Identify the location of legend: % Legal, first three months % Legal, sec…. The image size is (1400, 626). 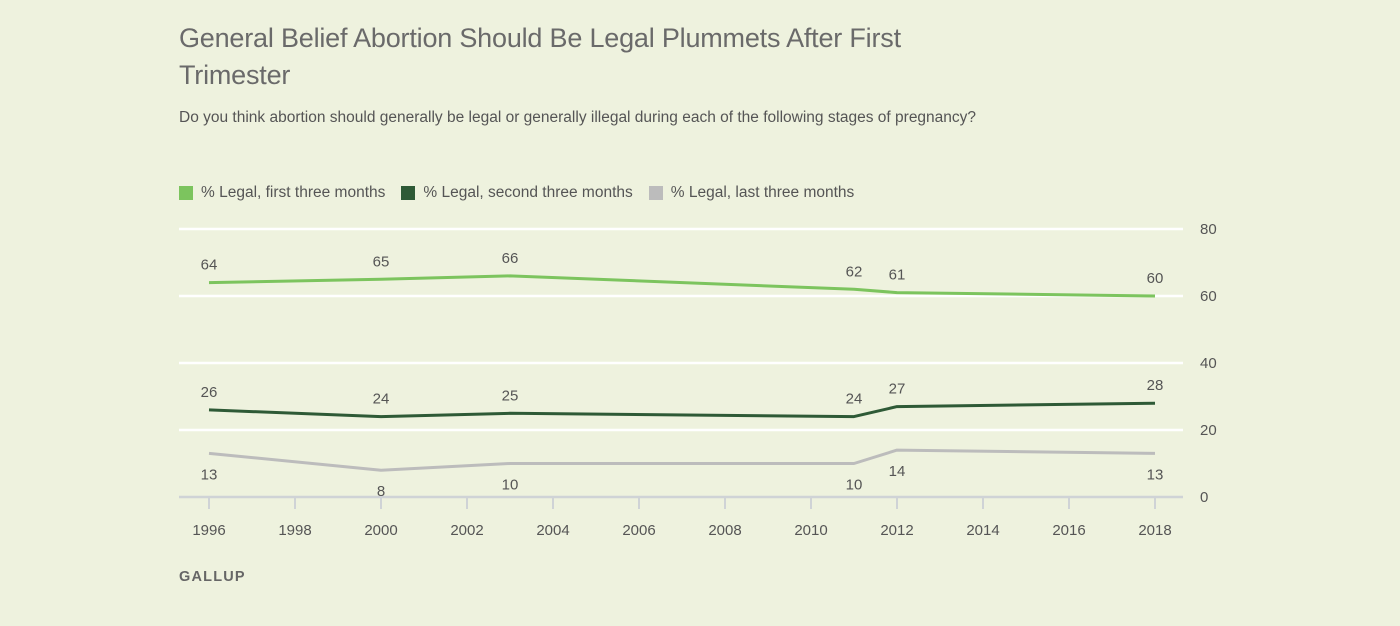
(524, 193).